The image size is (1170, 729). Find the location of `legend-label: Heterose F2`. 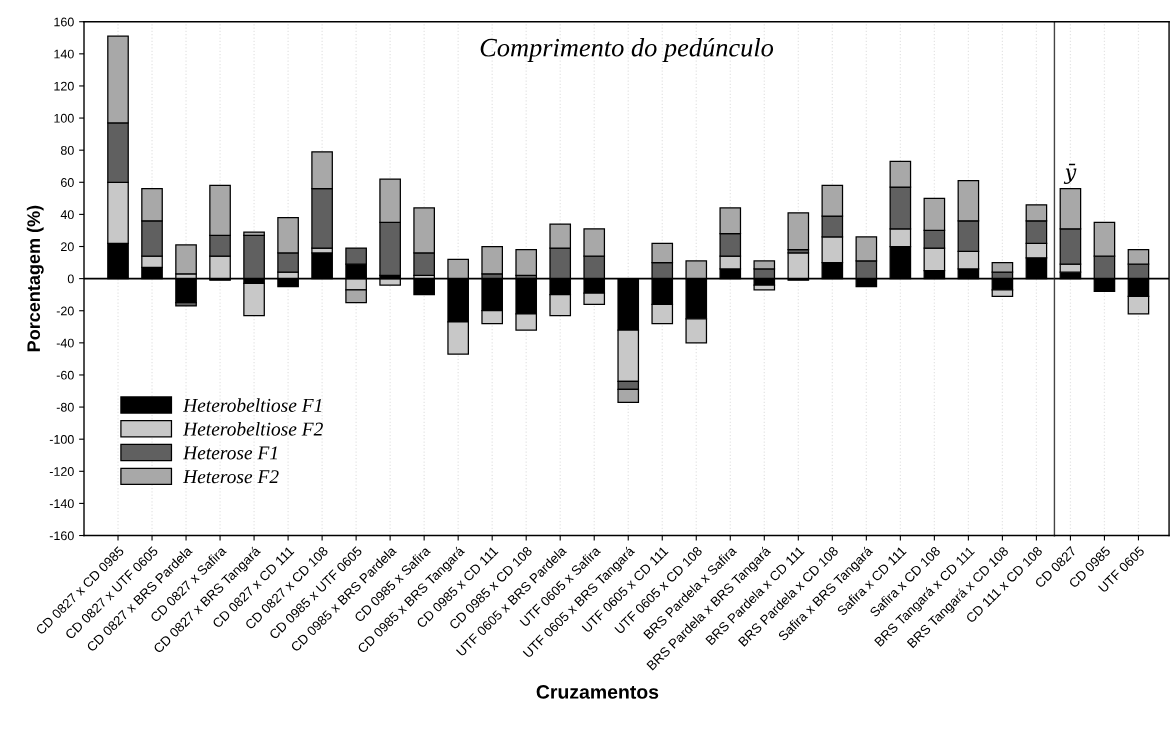

legend-label: Heterose F2 is located at coordinates (230, 477).